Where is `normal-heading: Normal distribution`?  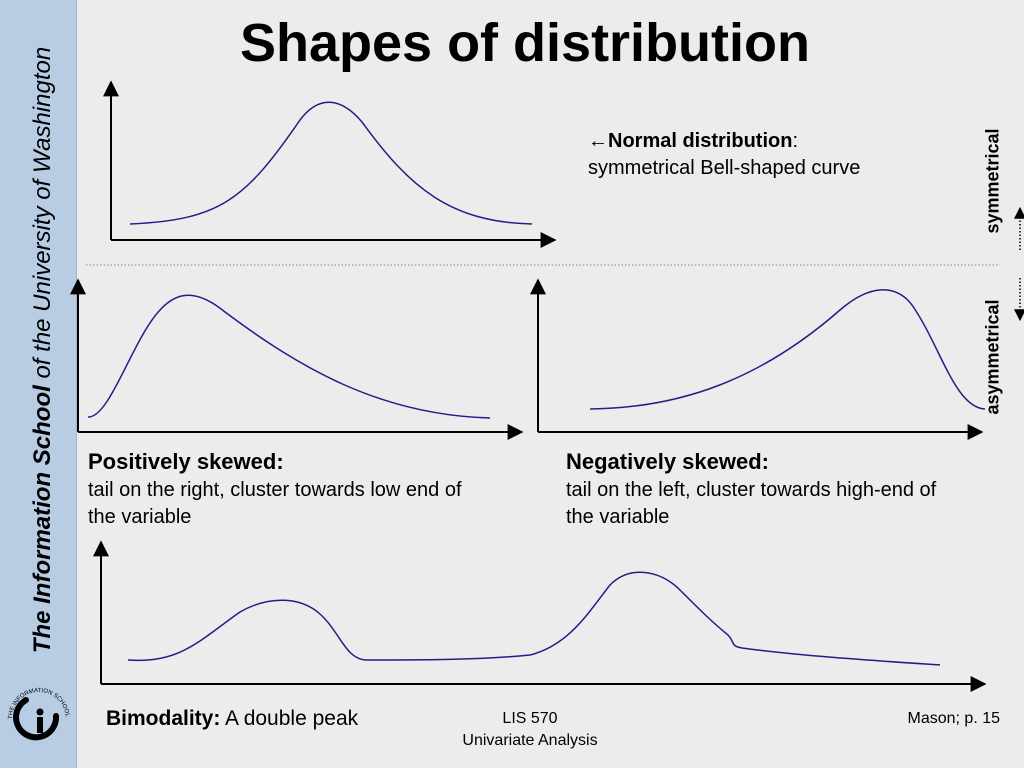
normal-heading: Normal distribution is located at coordinates (700, 141).